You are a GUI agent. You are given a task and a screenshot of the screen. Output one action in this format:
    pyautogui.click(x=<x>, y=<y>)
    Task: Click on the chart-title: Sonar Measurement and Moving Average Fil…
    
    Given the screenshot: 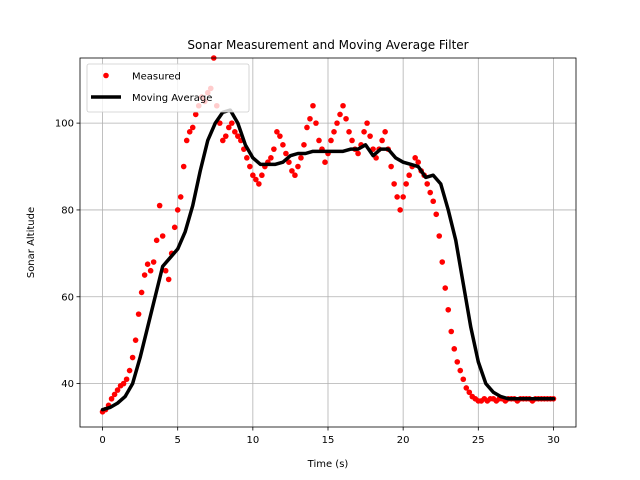 What is the action you would take?
    pyautogui.click(x=327, y=45)
    